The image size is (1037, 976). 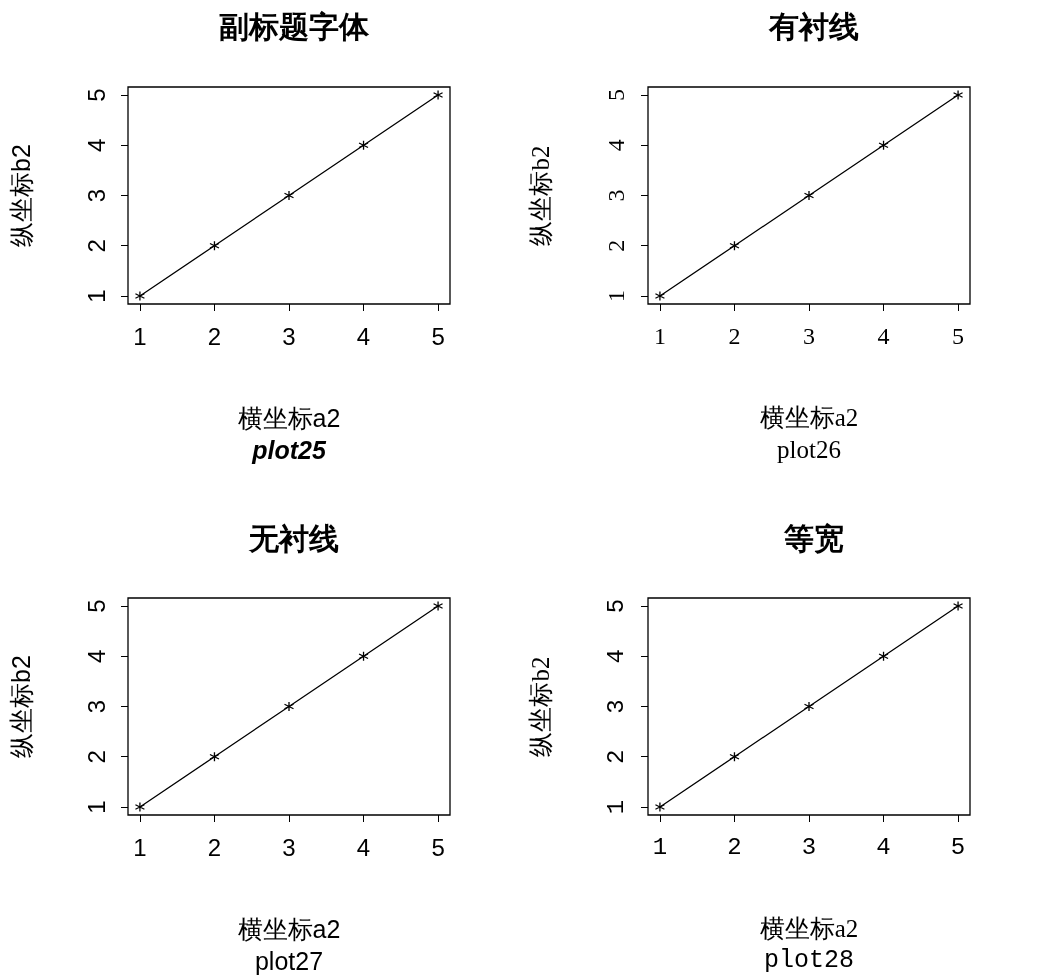 I want to click on text: plot26, so click(x=809, y=449).